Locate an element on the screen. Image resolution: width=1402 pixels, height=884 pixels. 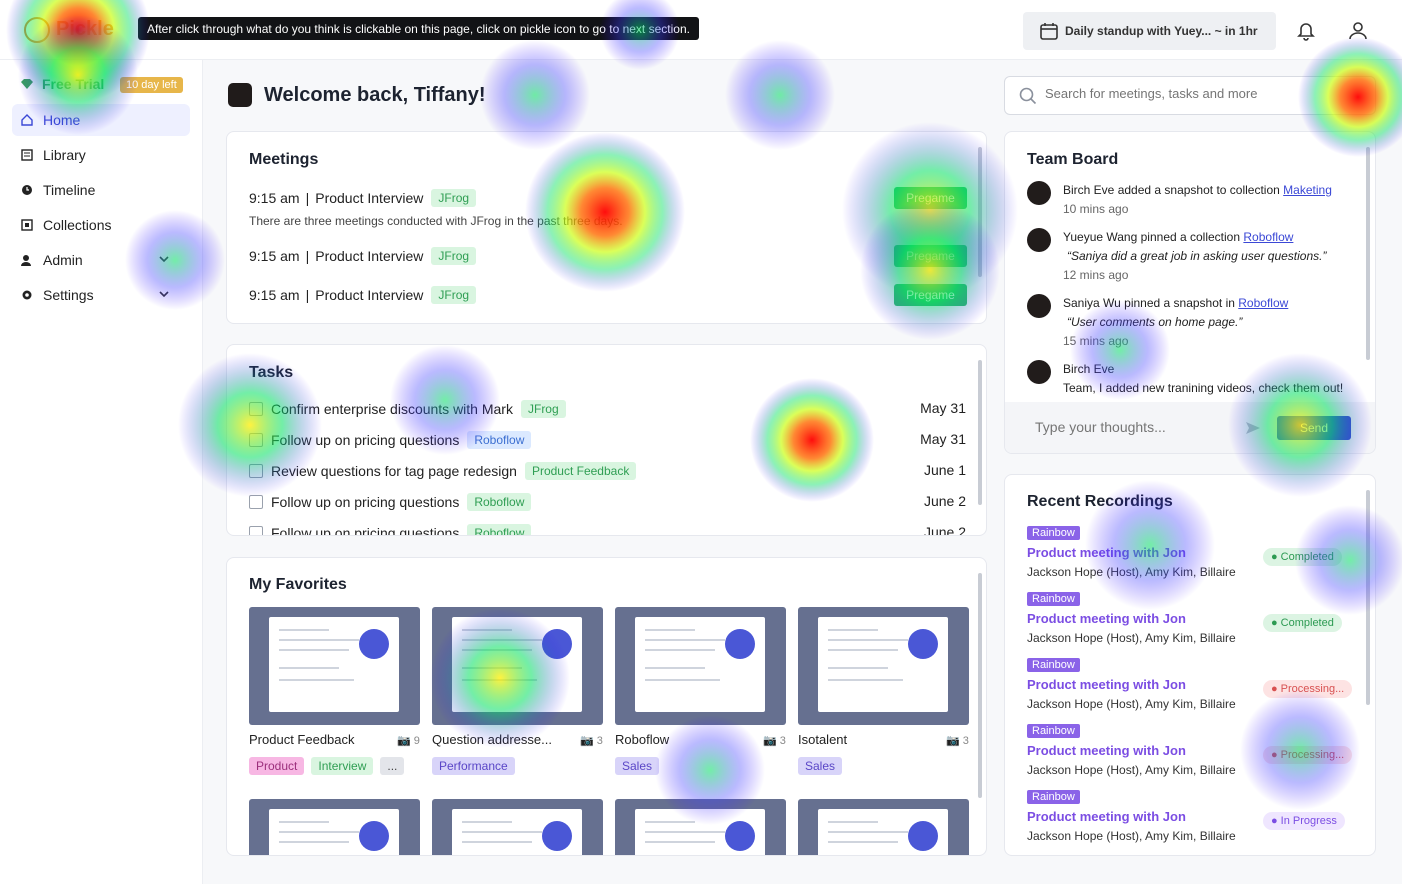
collection-name: Isotalent is located at coordinates (823, 739).